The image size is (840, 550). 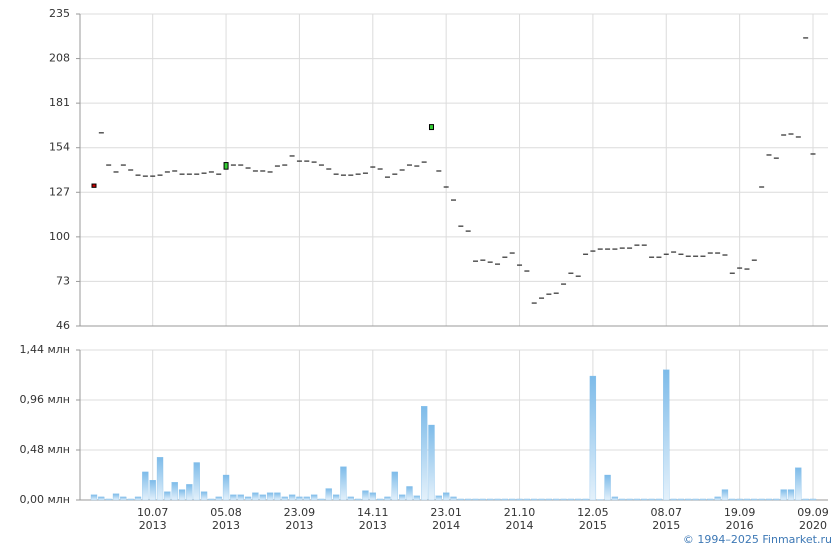 What do you see at coordinates (446, 519) in the screenshot?
I see `x-tick-label: 23.01 2014` at bounding box center [446, 519].